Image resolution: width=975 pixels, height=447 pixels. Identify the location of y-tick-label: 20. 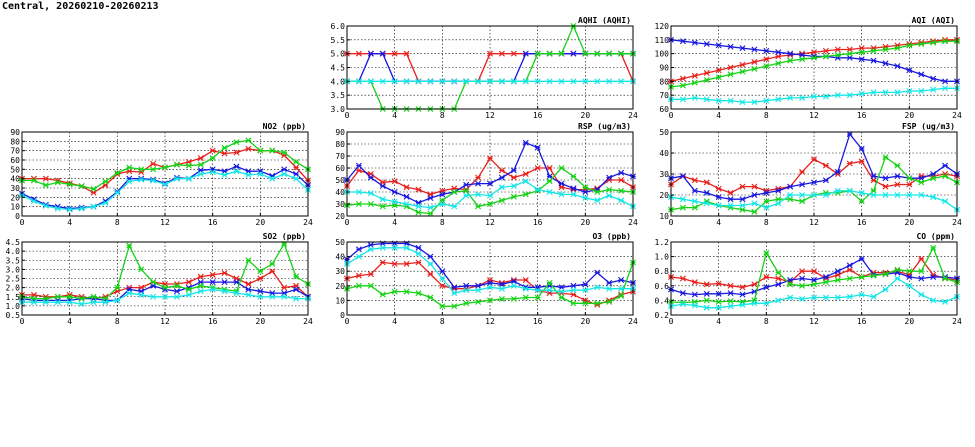
(340, 286).